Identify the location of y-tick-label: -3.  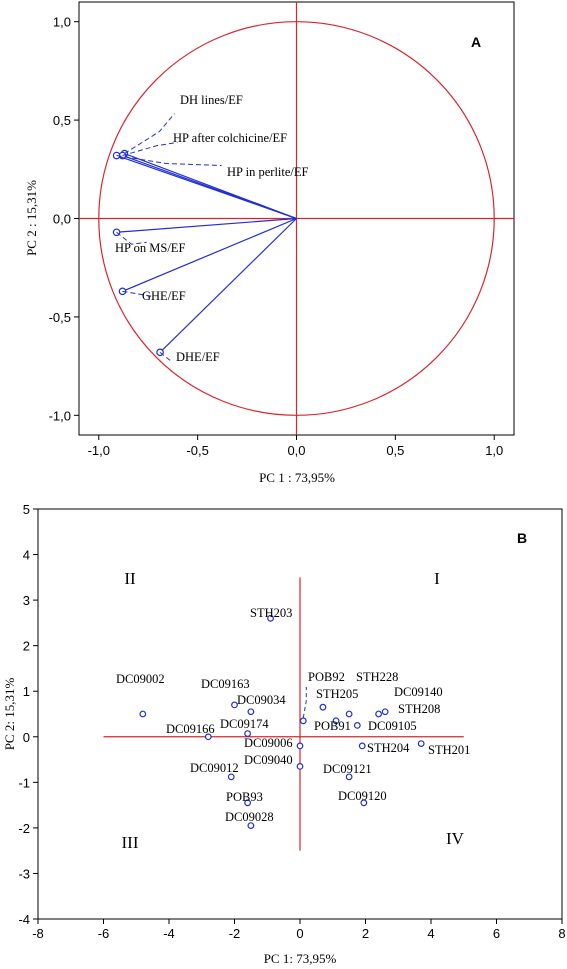
(24, 873).